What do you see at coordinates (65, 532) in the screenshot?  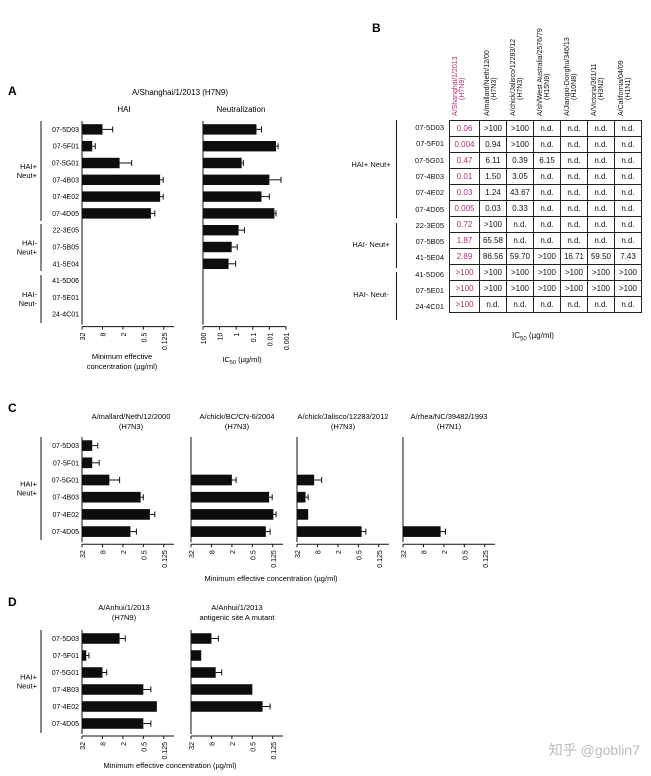 I see `category-label: 07-4D05` at bounding box center [65, 532].